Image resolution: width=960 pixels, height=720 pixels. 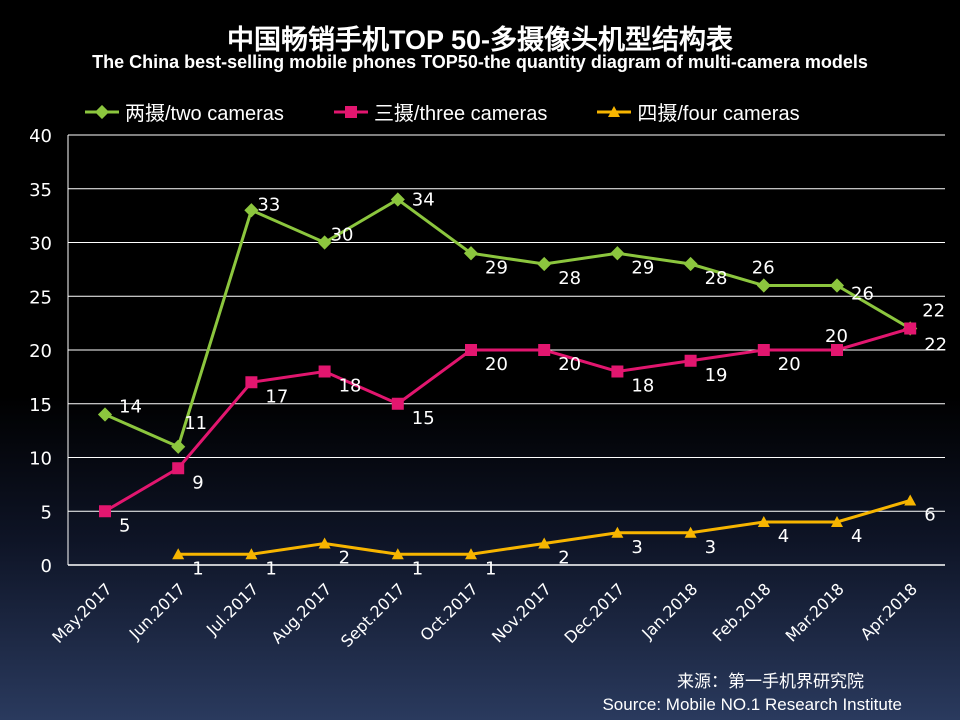 What do you see at coordinates (718, 114) in the screenshot?
I see `legend-label: 四摄/four cameras` at bounding box center [718, 114].